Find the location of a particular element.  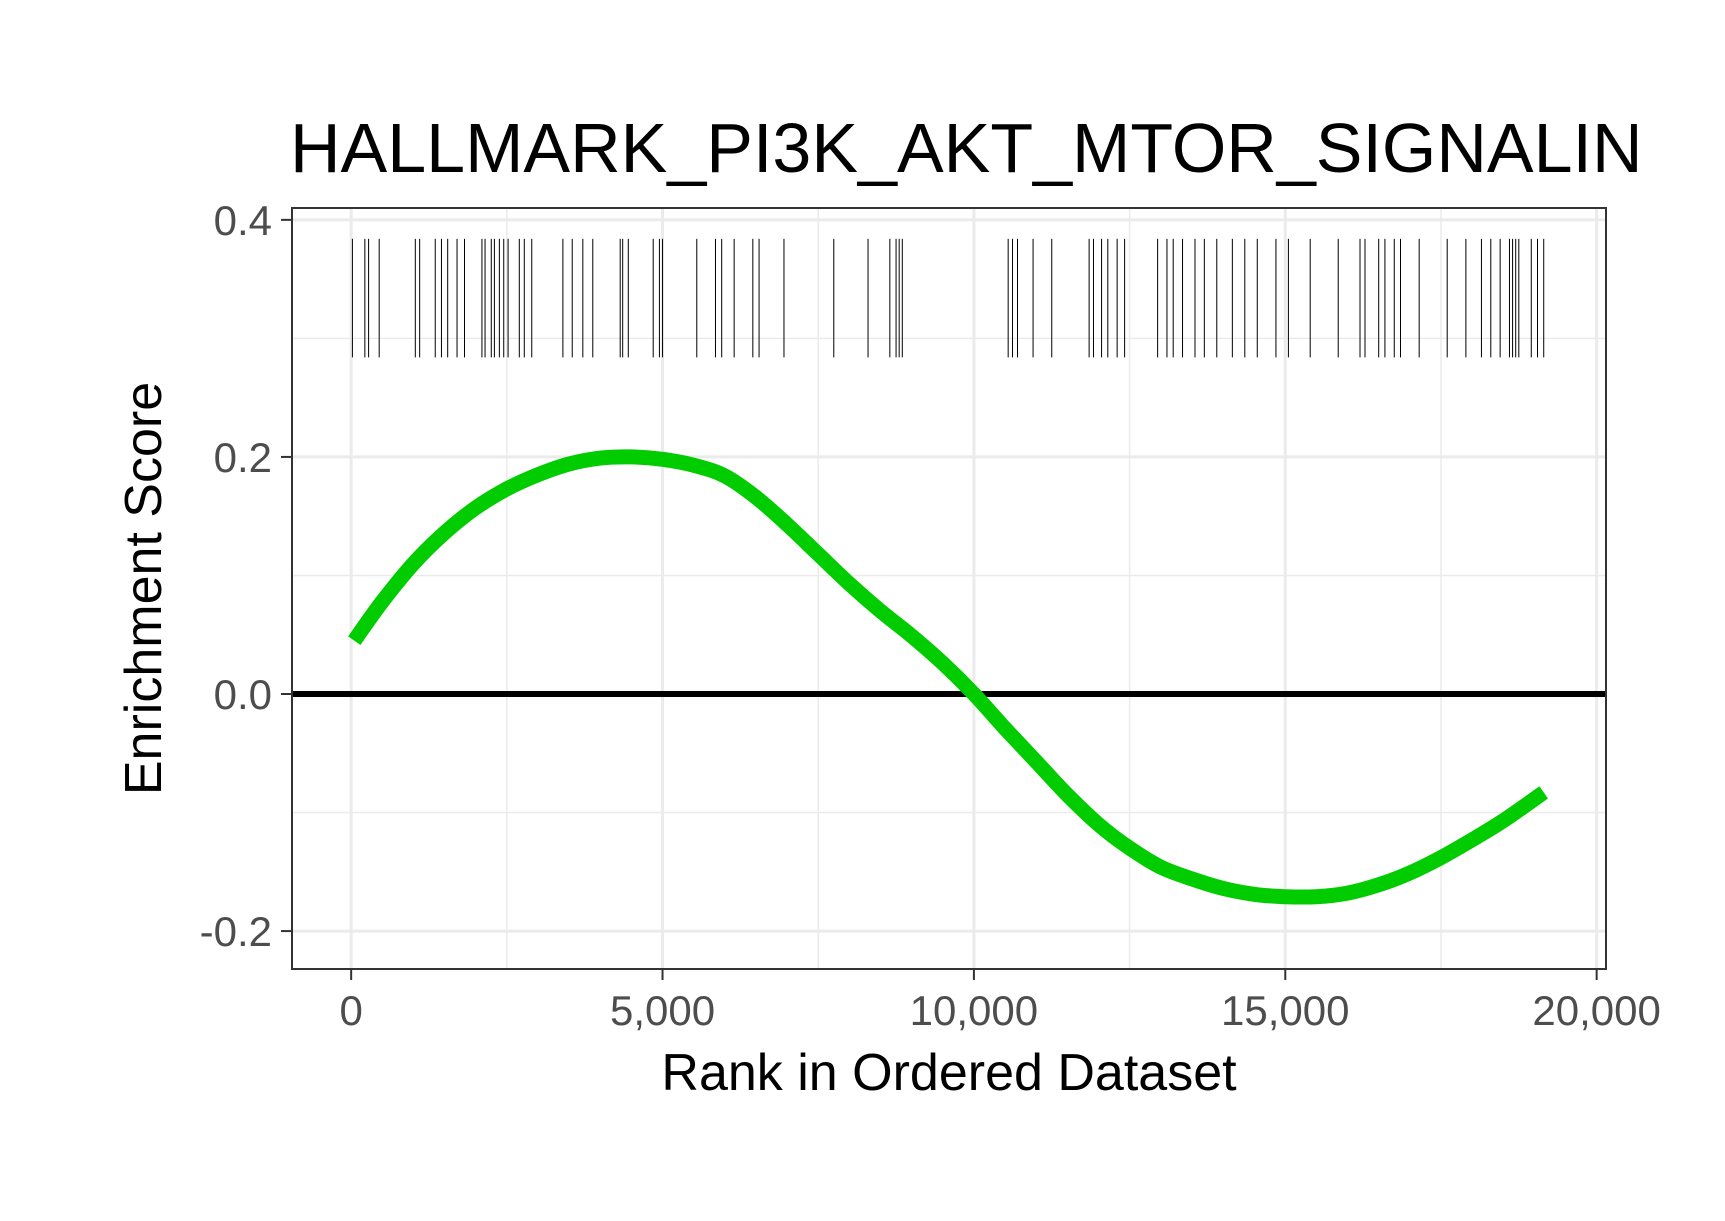

y-tick-label: 0.4 is located at coordinates (243, 220).